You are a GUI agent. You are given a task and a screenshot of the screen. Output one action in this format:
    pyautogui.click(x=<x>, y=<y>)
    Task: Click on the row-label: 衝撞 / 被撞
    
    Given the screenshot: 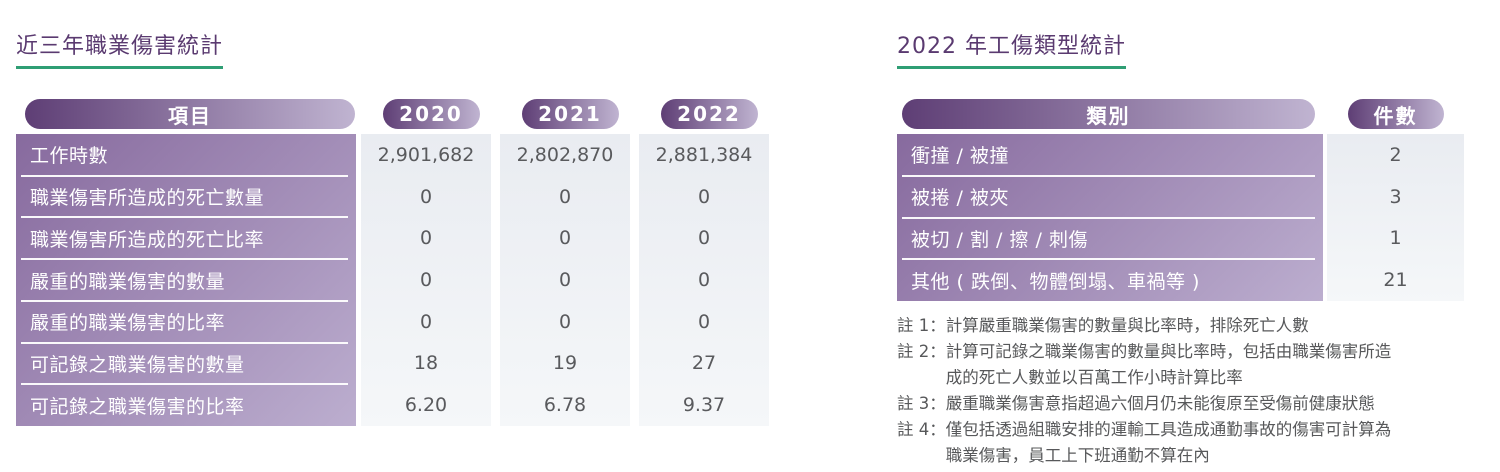 What is the action you would take?
    pyautogui.click(x=960, y=156)
    